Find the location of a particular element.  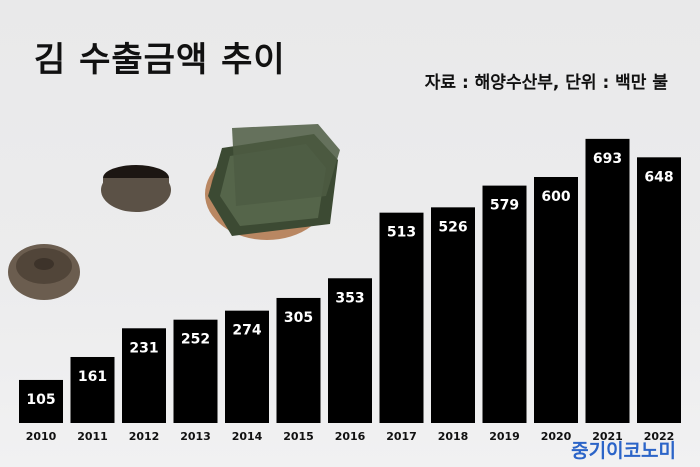

bar-2017 is located at coordinates (401, 317).